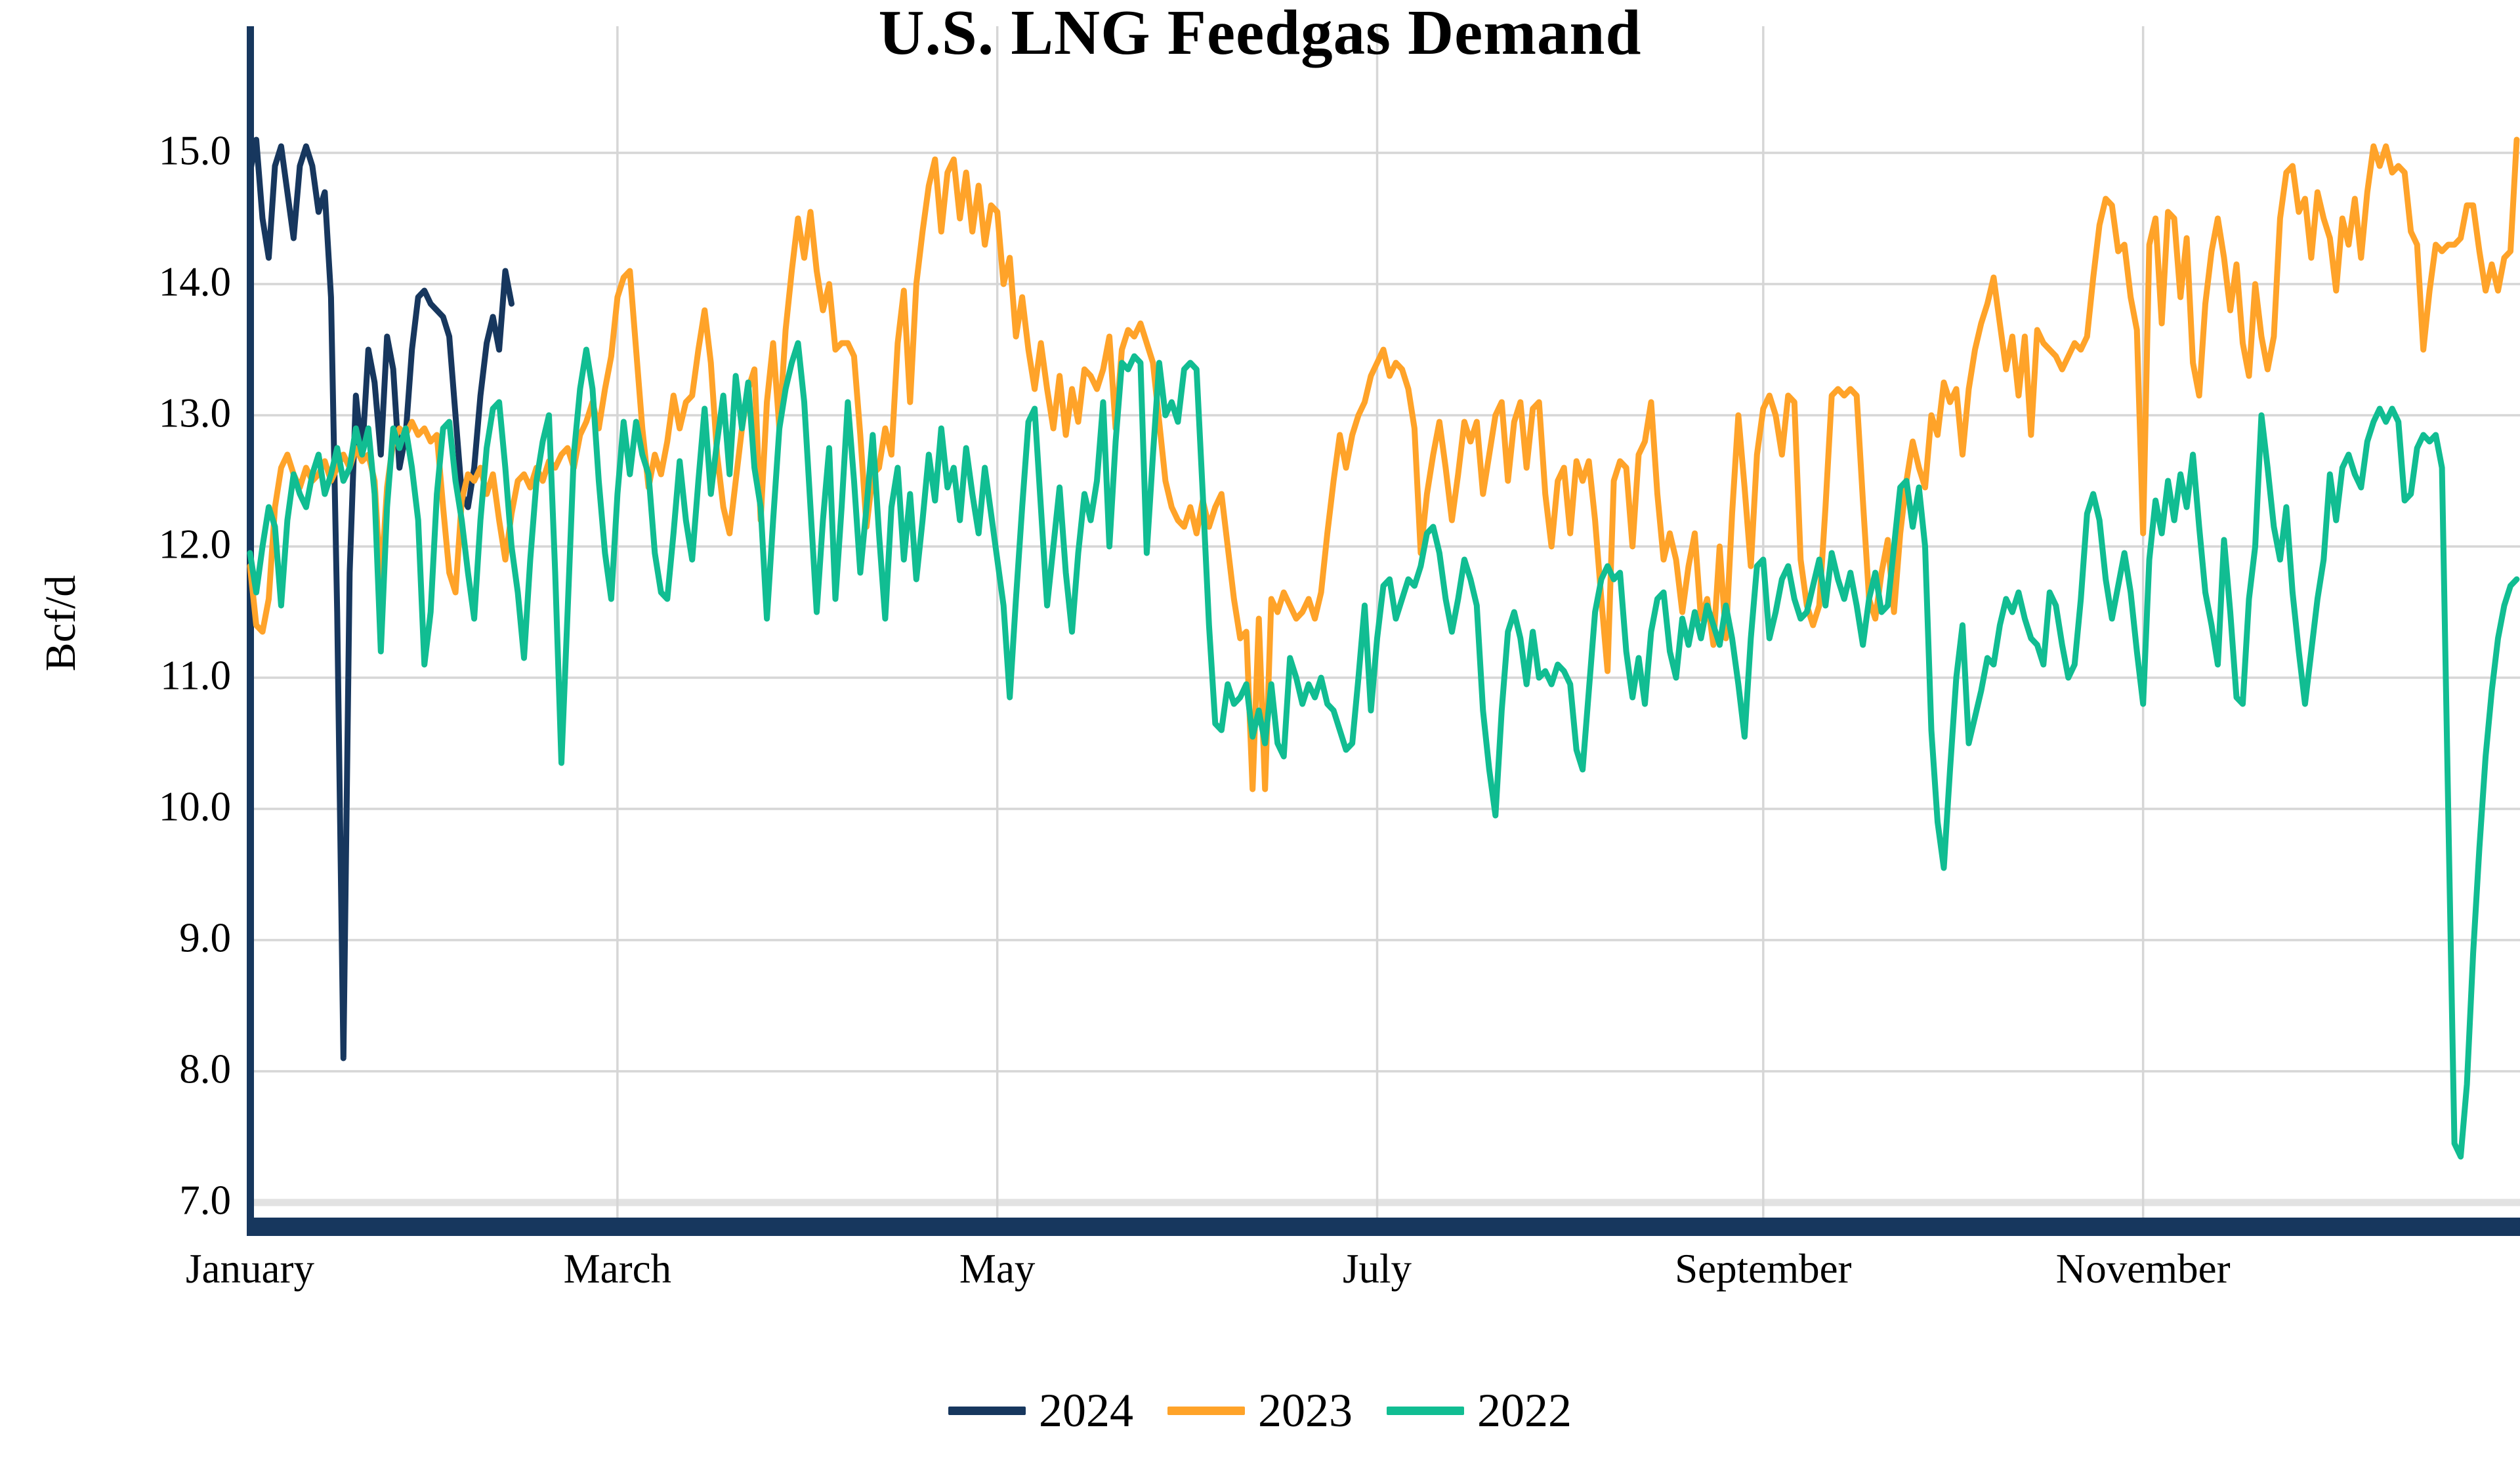 The width and height of the screenshot is (2520, 1480). Describe the element at coordinates (1524, 1410) in the screenshot. I see `legend-label-2022: 2022` at that location.